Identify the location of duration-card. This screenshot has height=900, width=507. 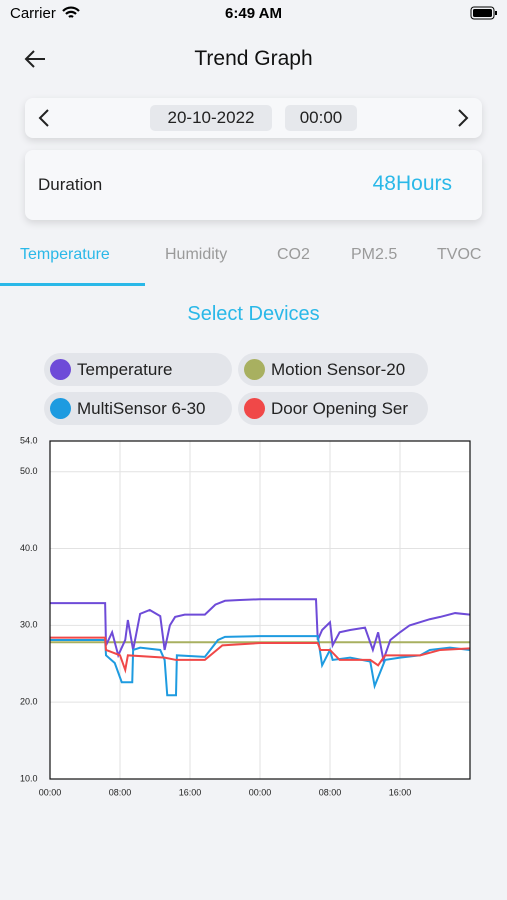
(253, 185).